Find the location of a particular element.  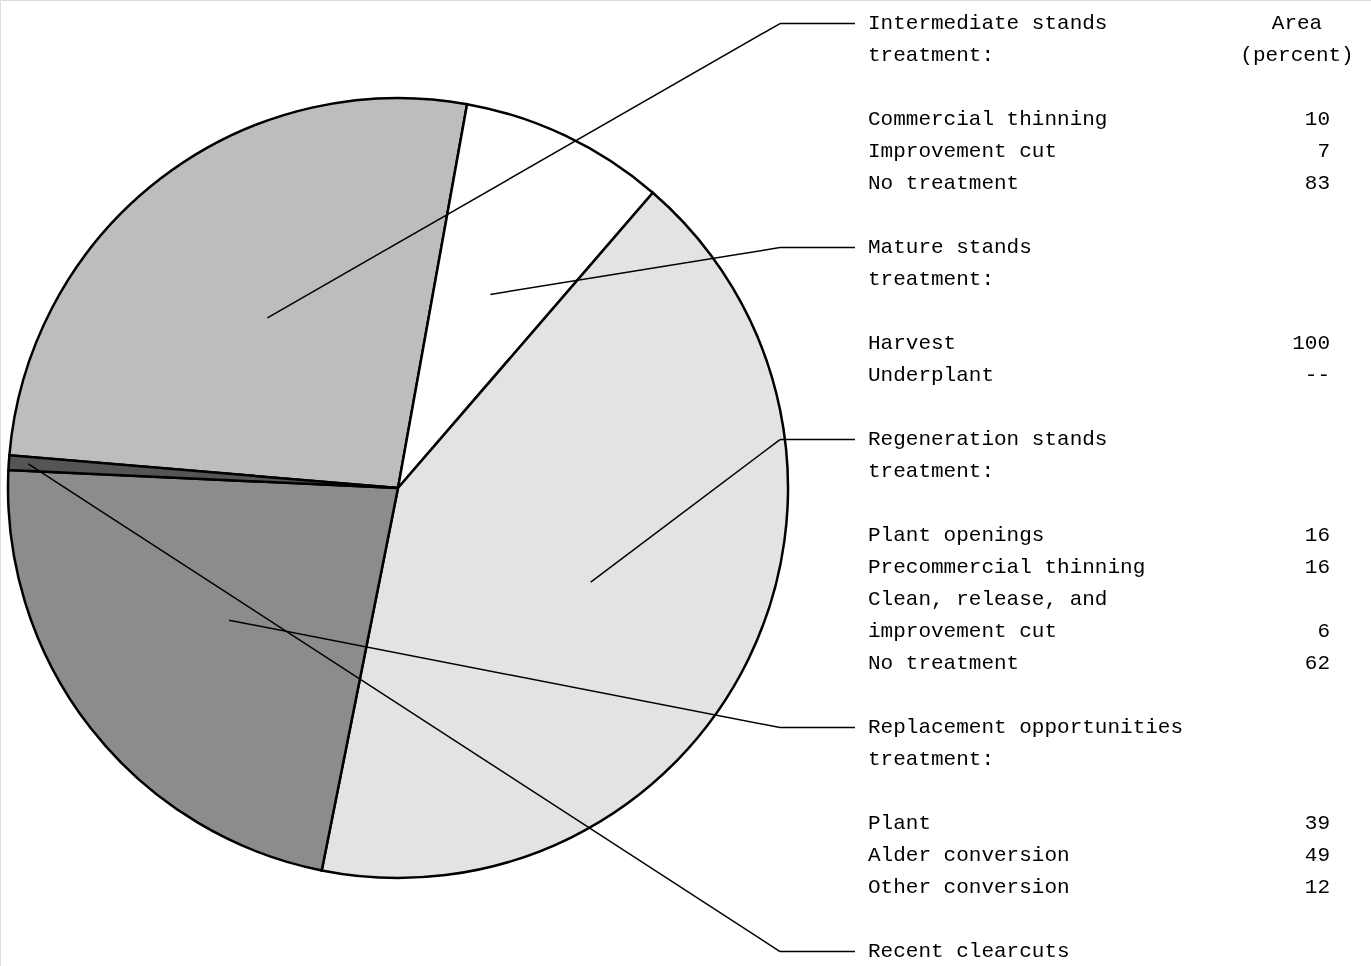

slice-label: Regeneration stands is located at coordinates (988, 439).